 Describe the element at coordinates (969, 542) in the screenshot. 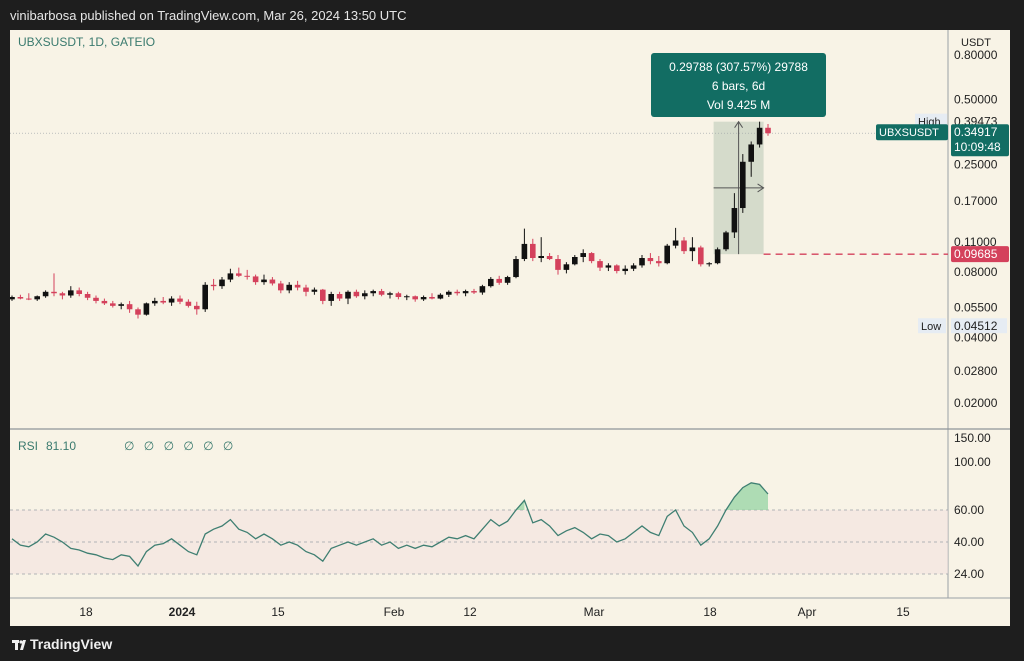

I see `rsi-tick-label: 40.00` at that location.